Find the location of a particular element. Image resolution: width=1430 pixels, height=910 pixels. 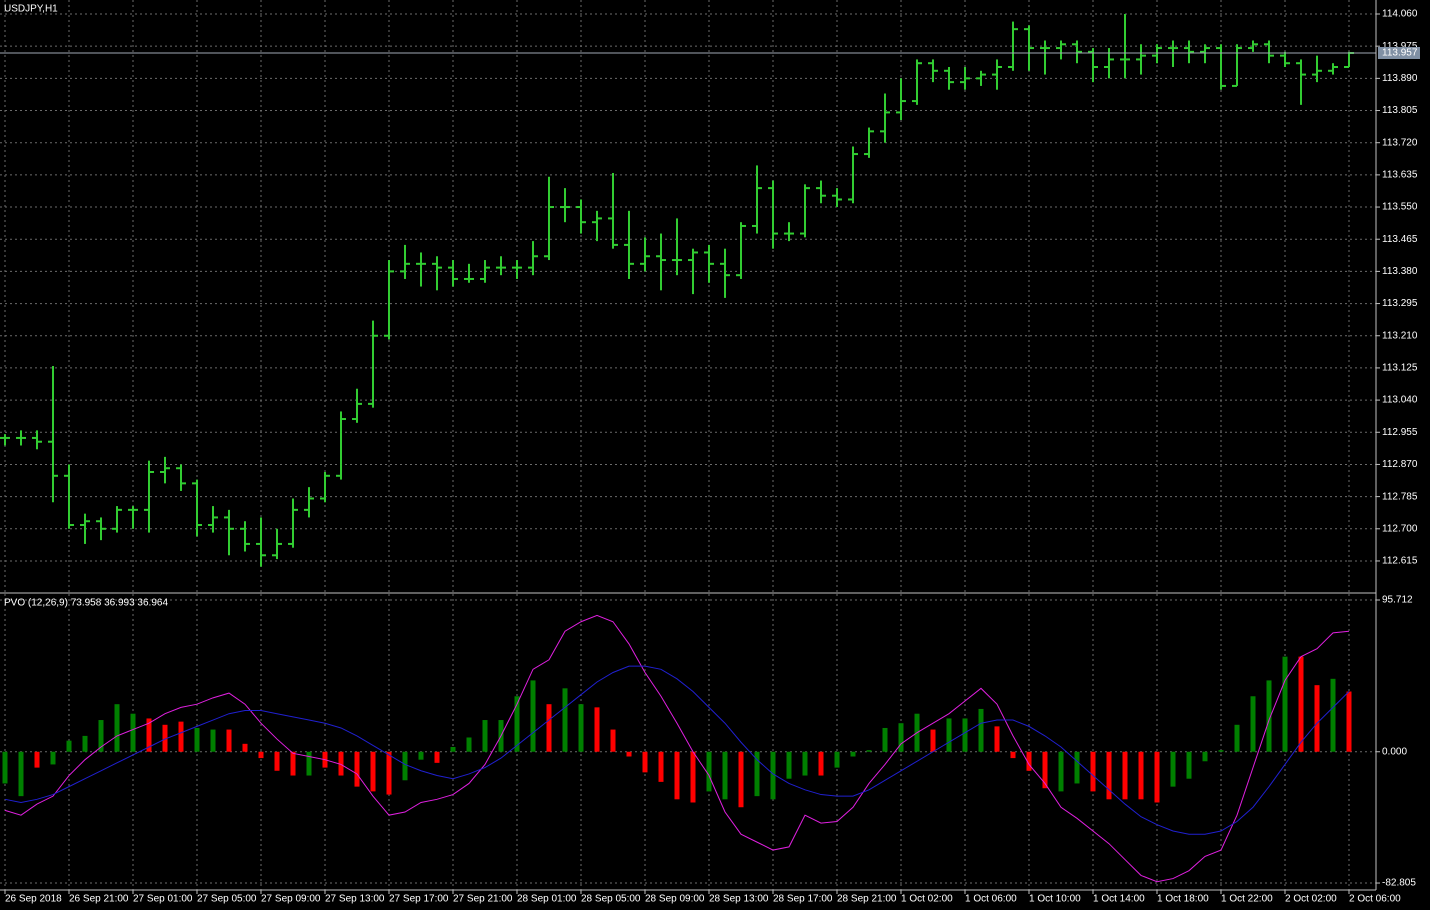

last-price-label: 113.957 is located at coordinates (1400, 53).